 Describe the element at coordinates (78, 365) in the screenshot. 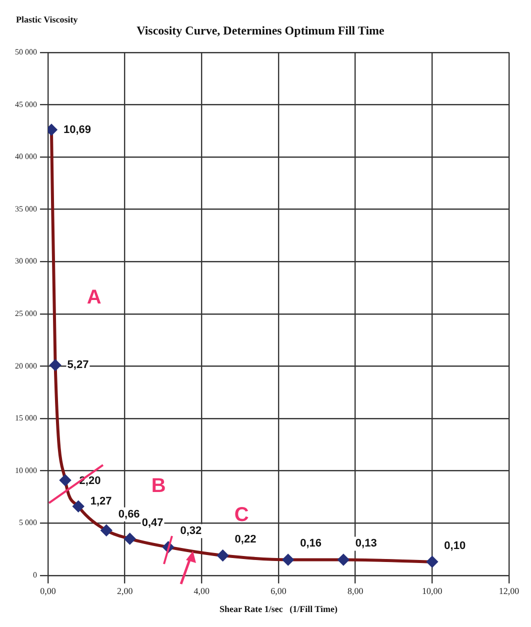

I see `annotation: 5,27` at that location.